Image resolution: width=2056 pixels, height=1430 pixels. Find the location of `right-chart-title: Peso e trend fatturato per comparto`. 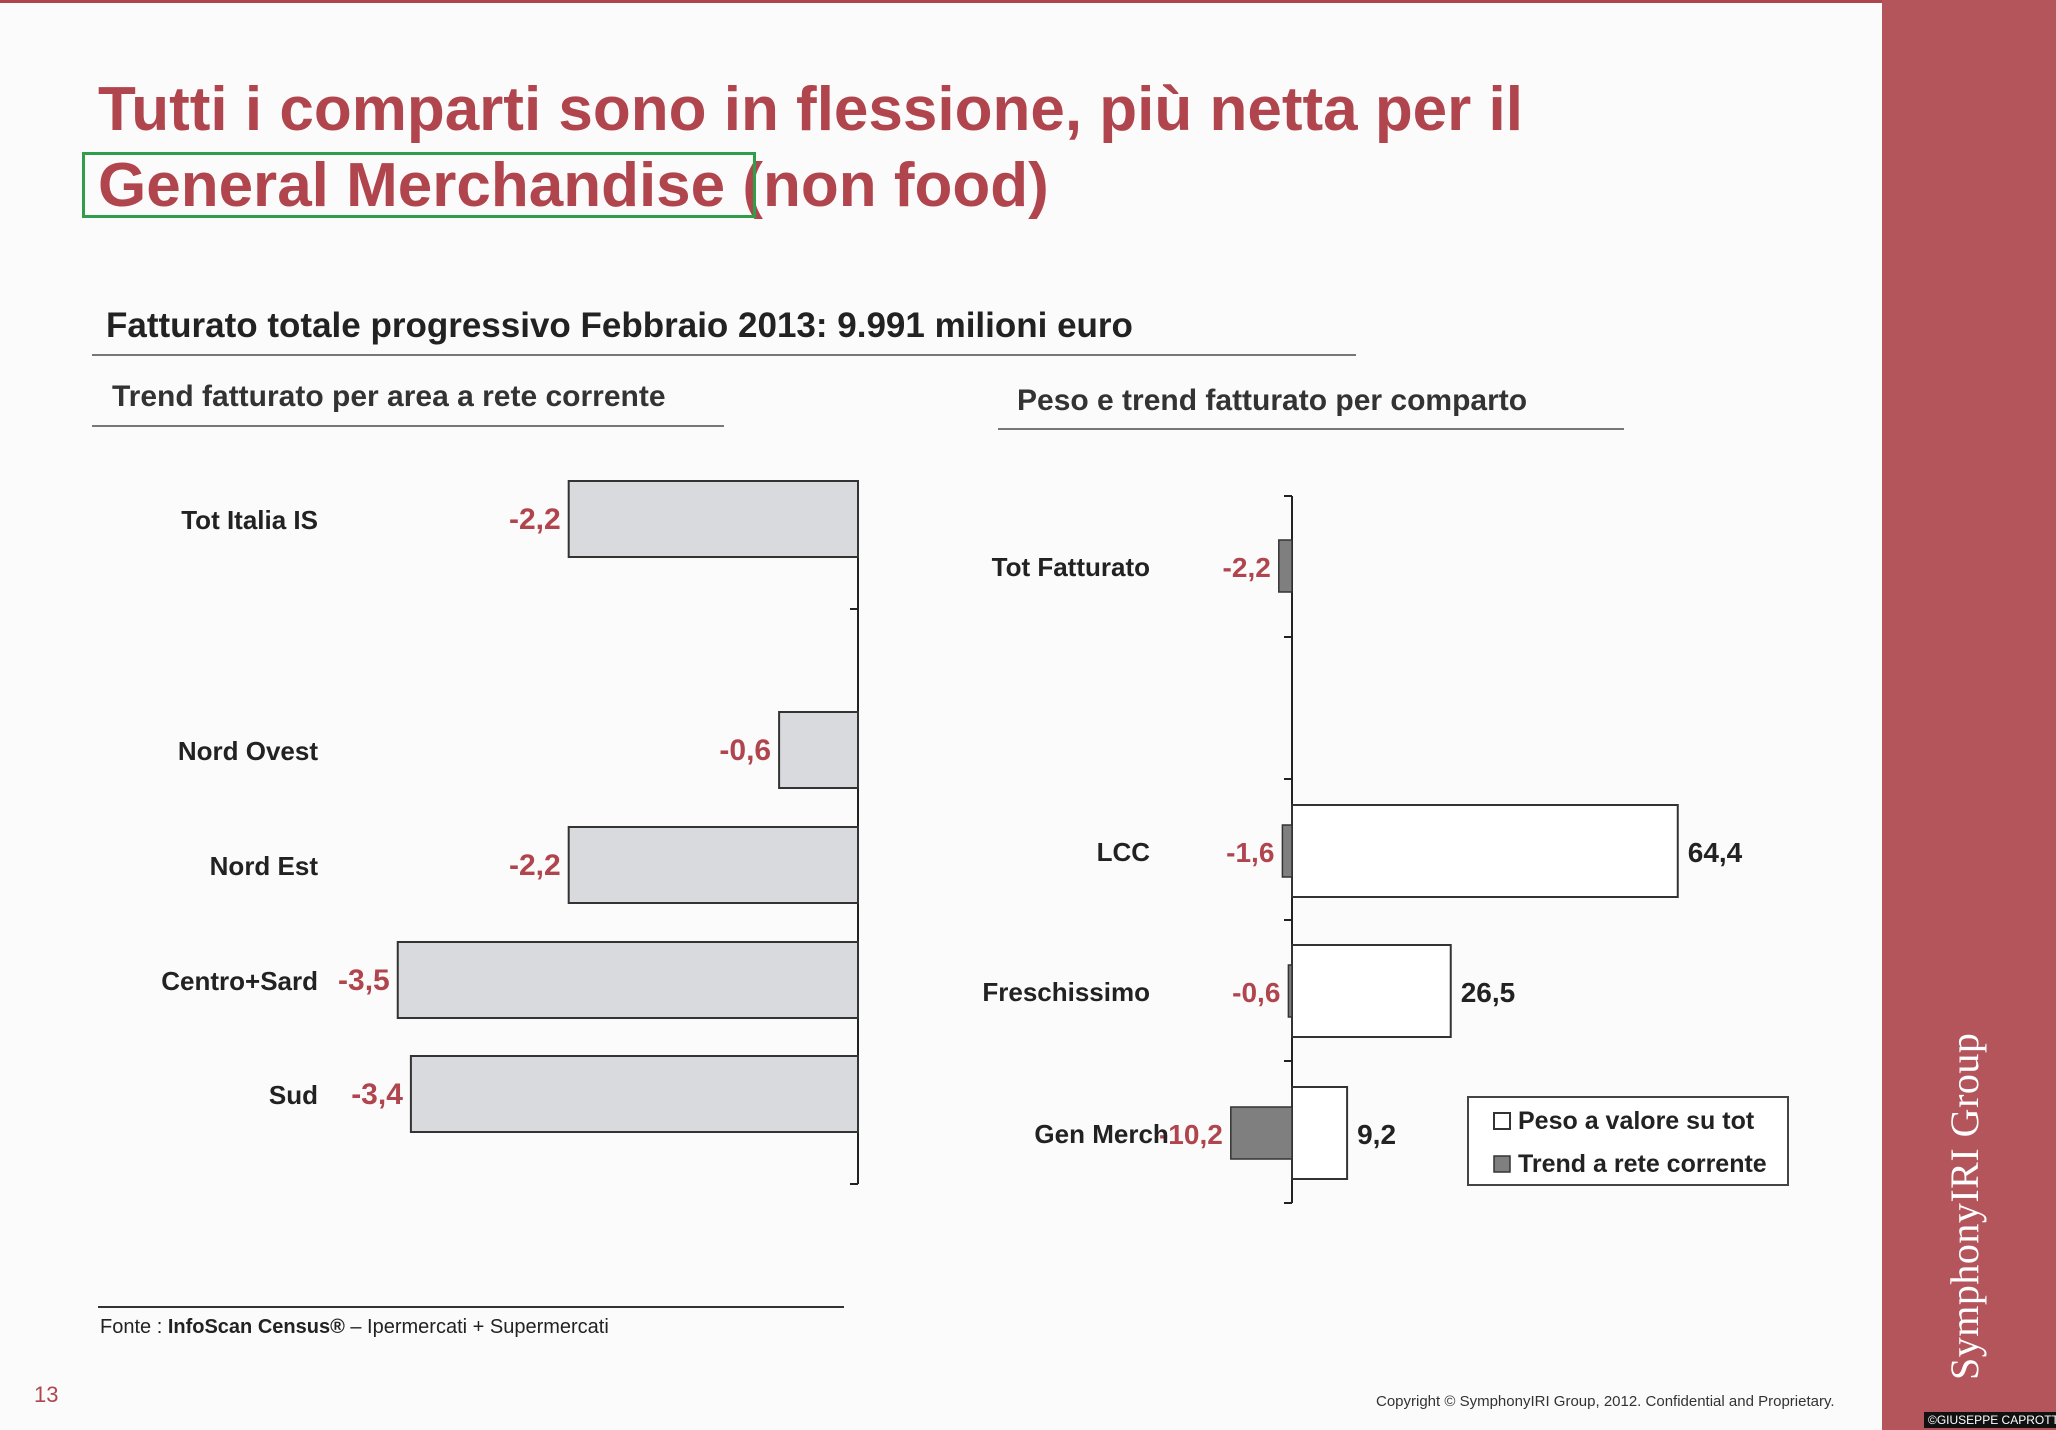

right-chart-title: Peso e trend fatturato per comparto is located at coordinates (1272, 400).